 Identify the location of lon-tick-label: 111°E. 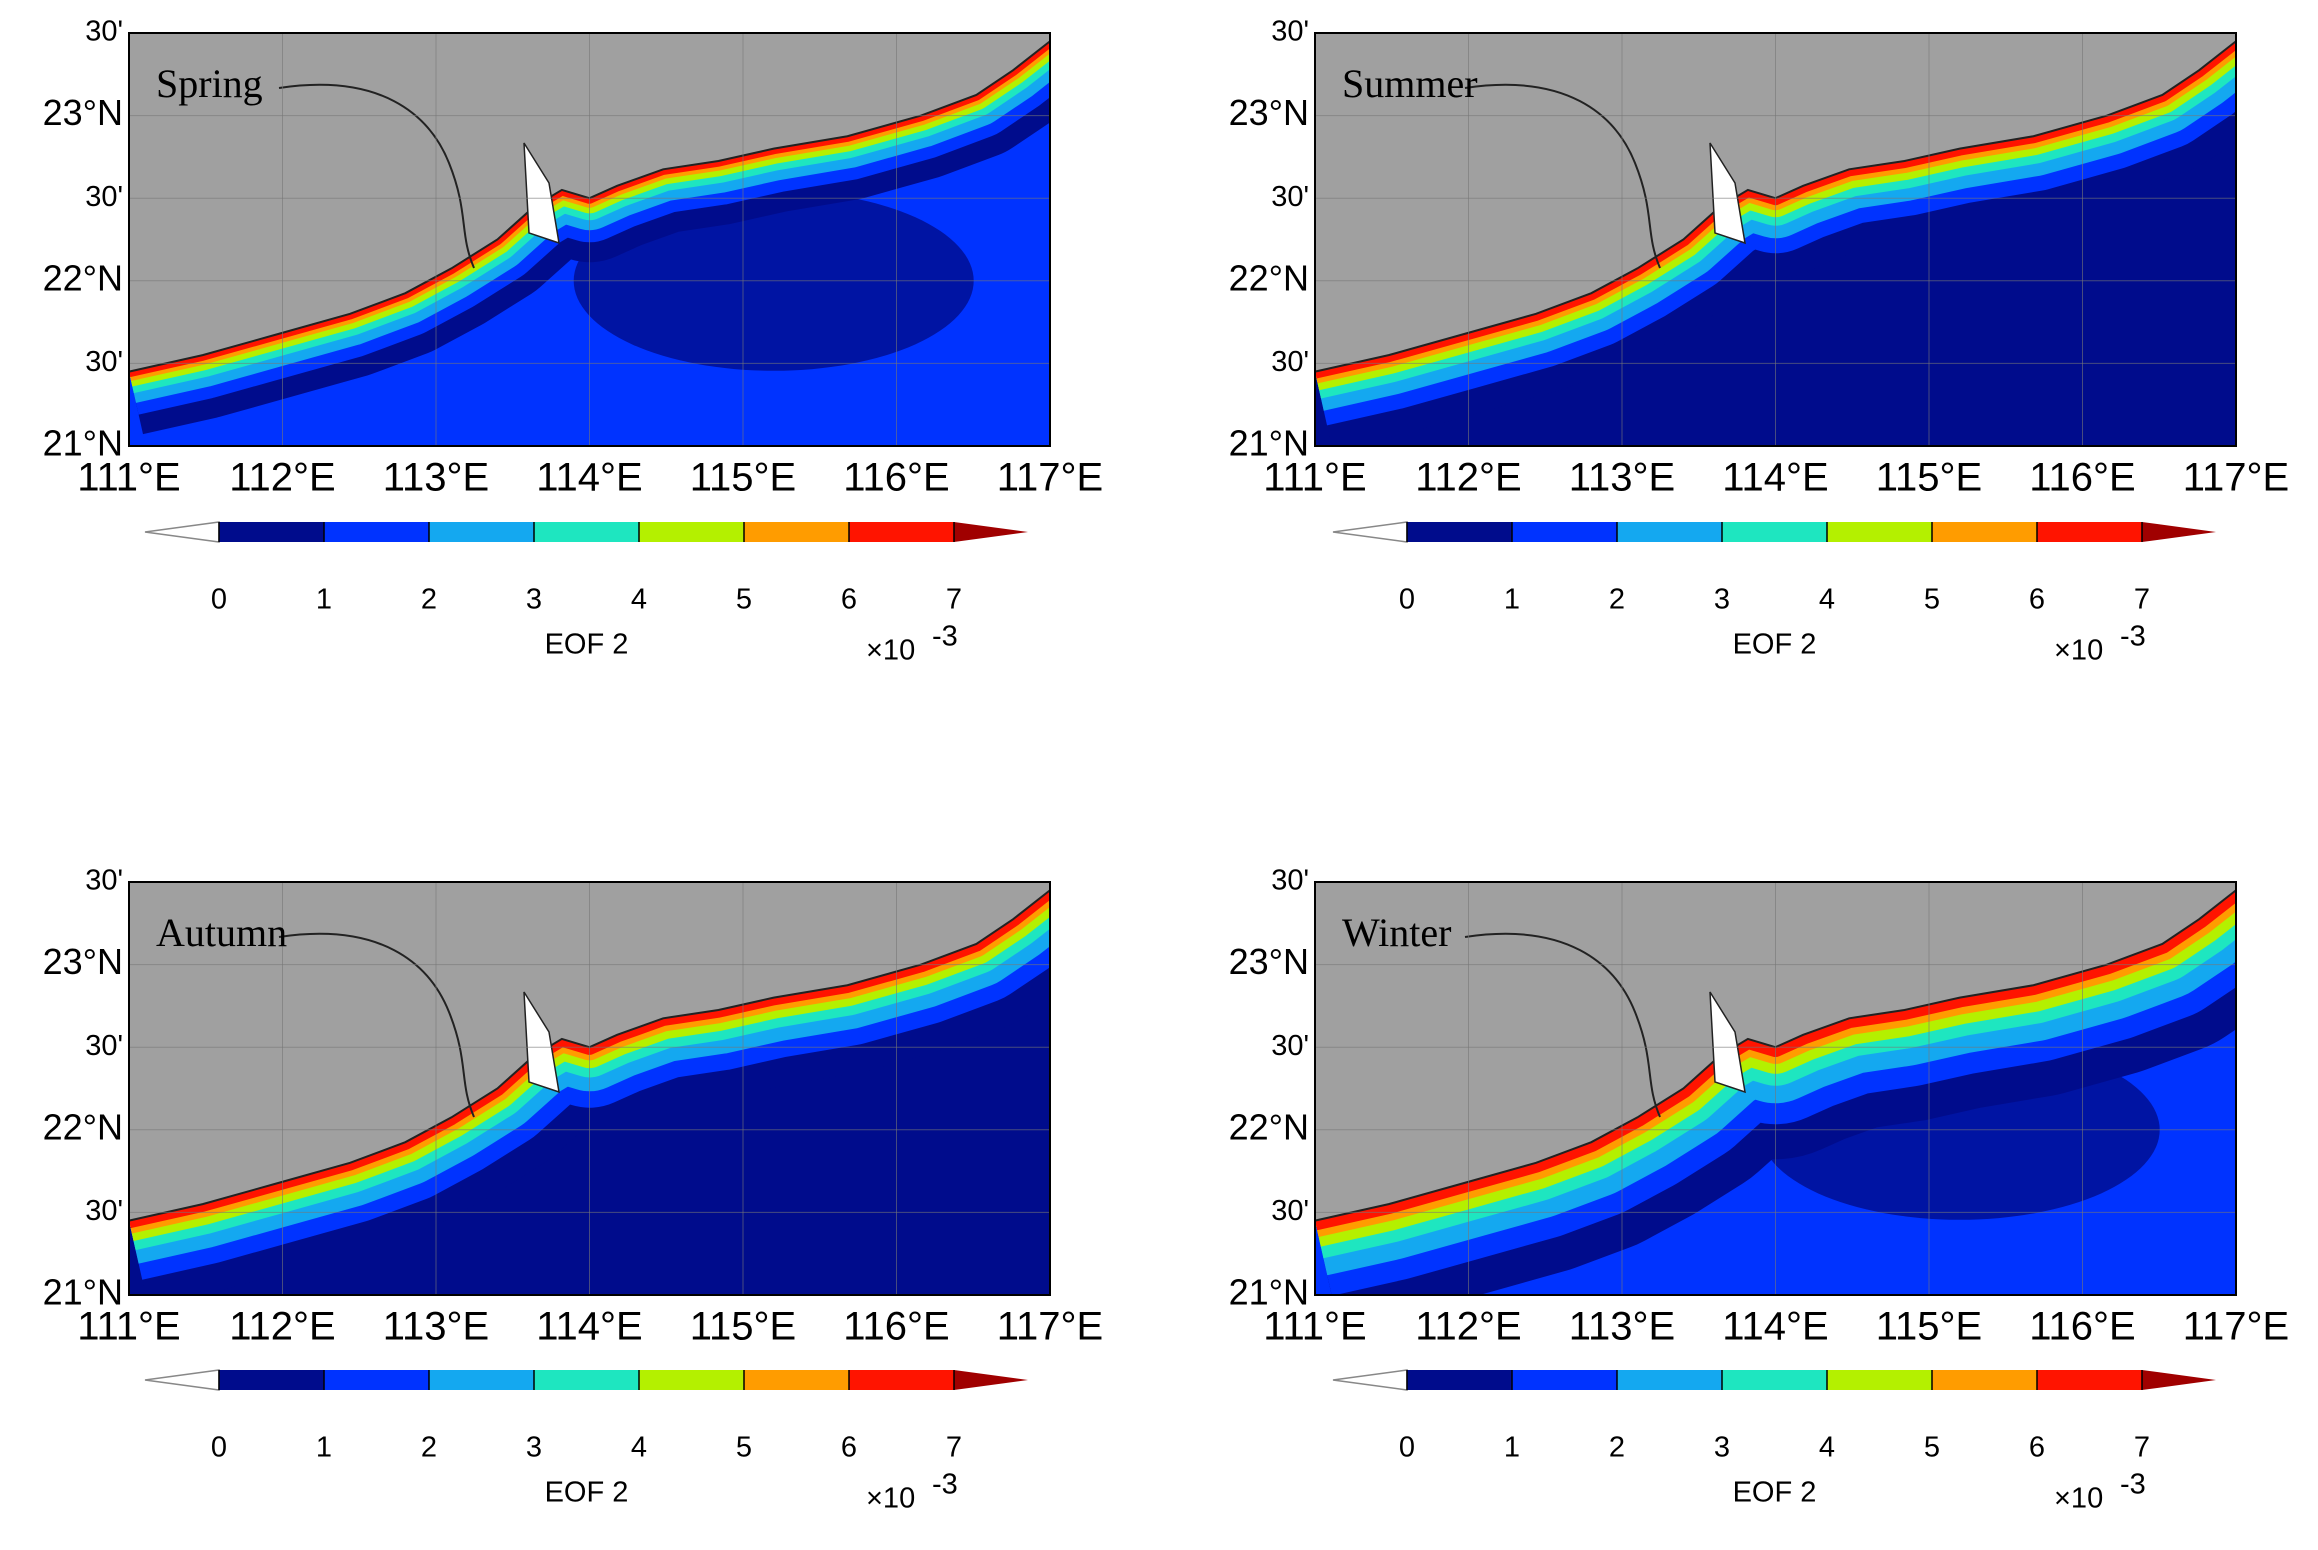
(1314, 1327).